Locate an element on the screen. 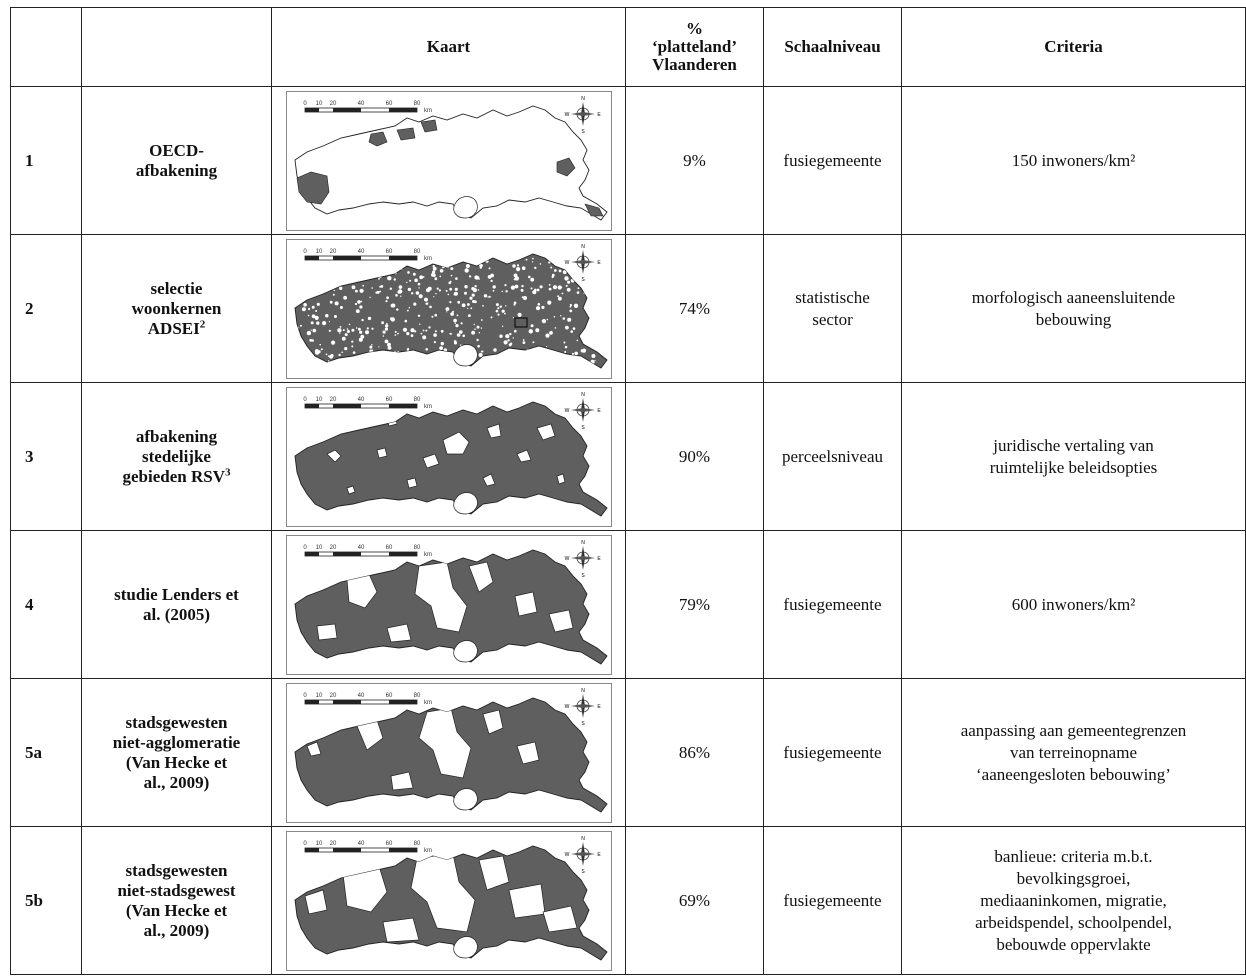 Image resolution: width=1246 pixels, height=980 pixels. rural-percentage: 9% is located at coordinates (694, 160).